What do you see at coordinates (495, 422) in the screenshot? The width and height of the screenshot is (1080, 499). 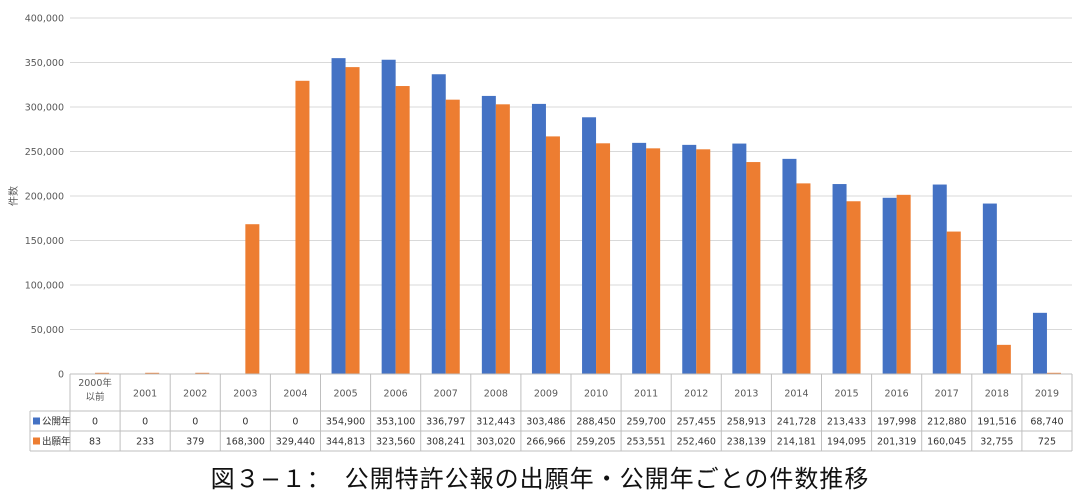 I see `data-table-value: 312,443` at bounding box center [495, 422].